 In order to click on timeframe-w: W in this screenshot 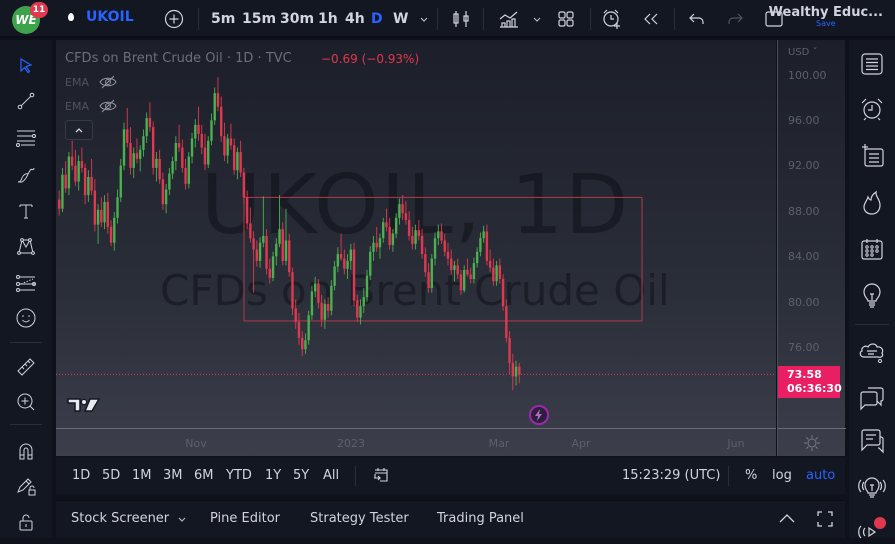, I will do `click(401, 19)`.